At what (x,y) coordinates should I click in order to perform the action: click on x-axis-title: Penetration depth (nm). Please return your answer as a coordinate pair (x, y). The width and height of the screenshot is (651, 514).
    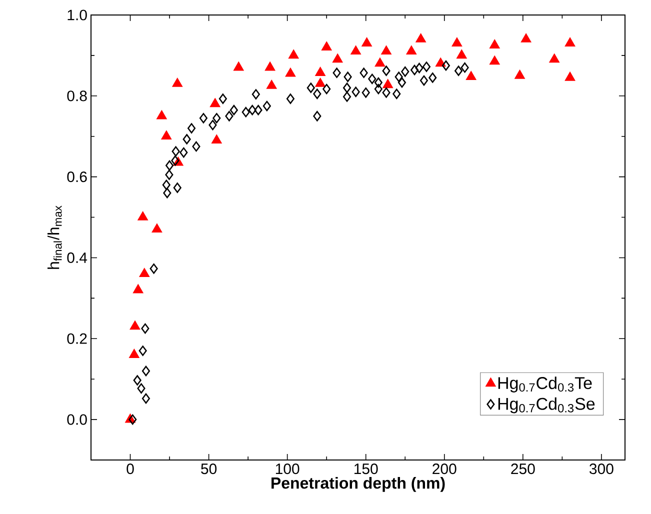
    Looking at the image, I should click on (358, 484).